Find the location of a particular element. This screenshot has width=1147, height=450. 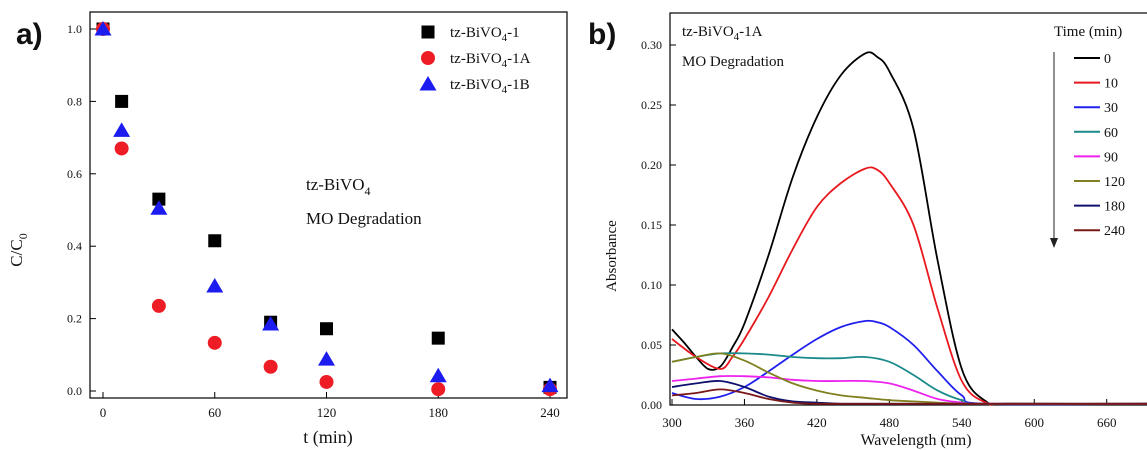

panel-a-x-tick-label: 240 is located at coordinates (550, 412).